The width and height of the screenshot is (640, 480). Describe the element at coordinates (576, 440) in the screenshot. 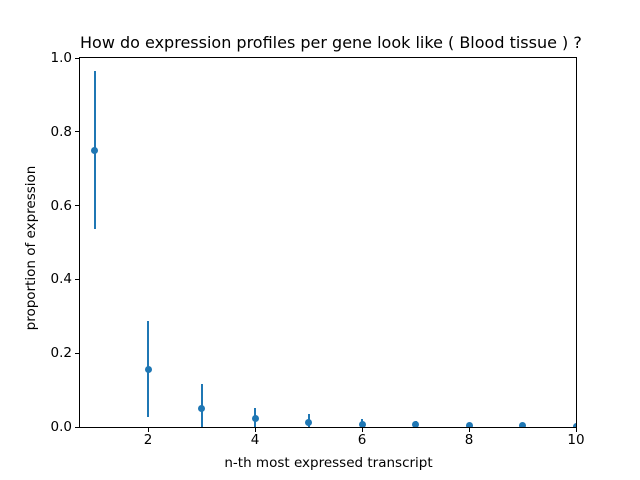

I see `x-tick-label: 10` at that location.